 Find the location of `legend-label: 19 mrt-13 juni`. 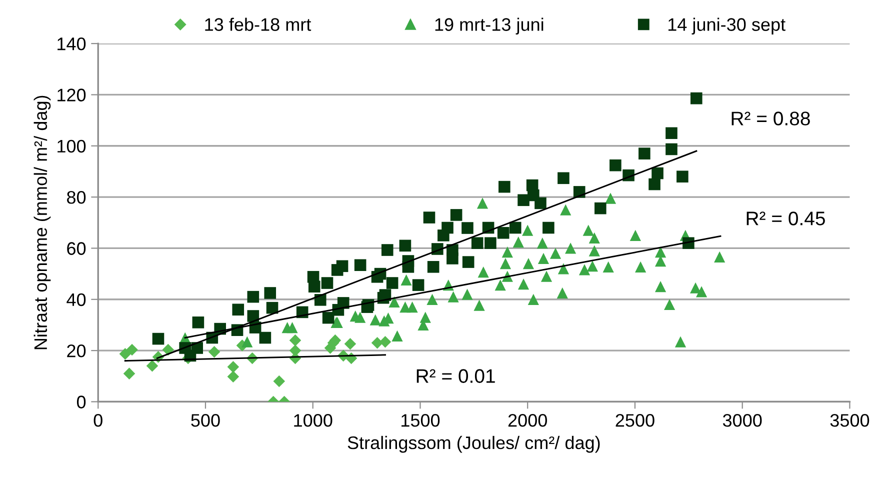

legend-label: 19 mrt-13 juni is located at coordinates (489, 26).